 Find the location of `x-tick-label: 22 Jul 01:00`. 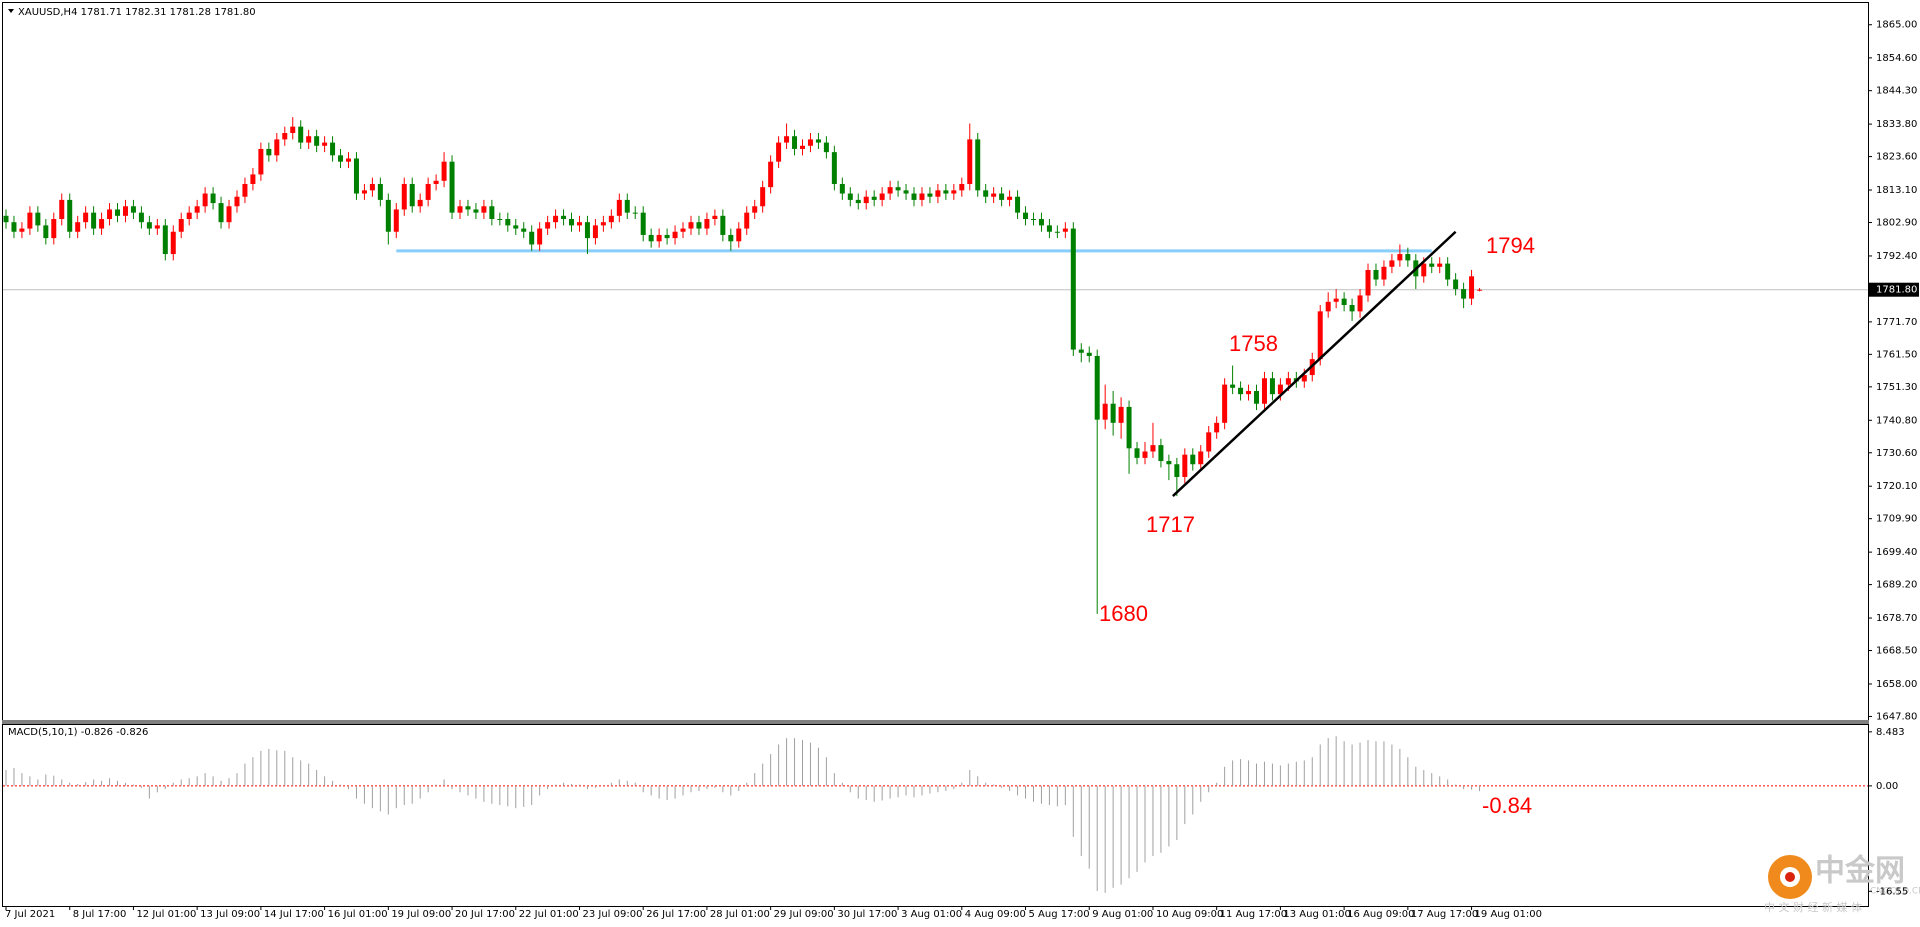

x-tick-label: 22 Jul 01:00 is located at coordinates (549, 914).